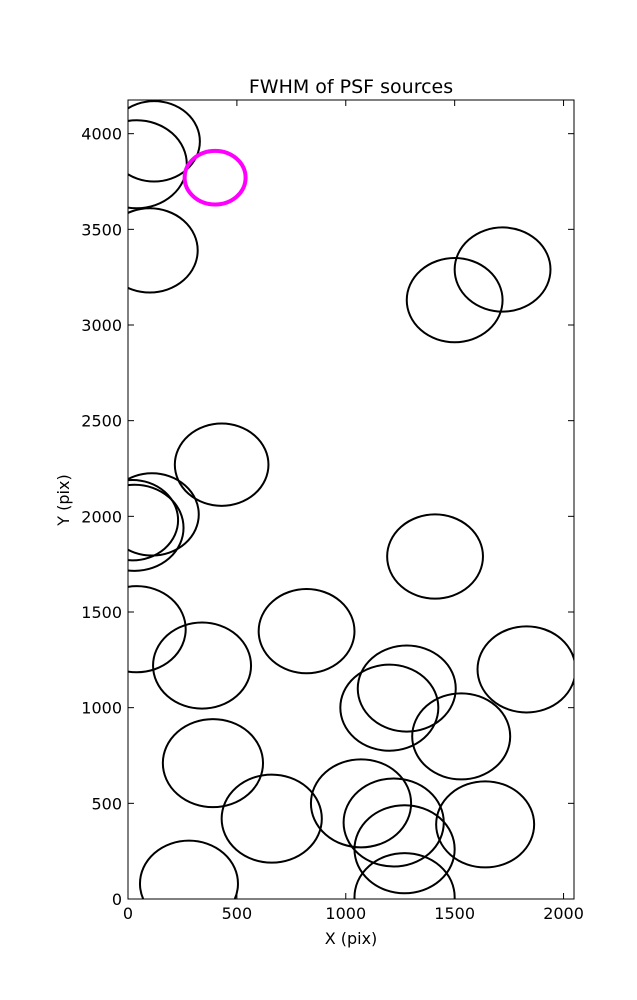 The height and width of the screenshot is (1000, 637). Describe the element at coordinates (101, 708) in the screenshot. I see `y-tick-label: 1000` at that location.